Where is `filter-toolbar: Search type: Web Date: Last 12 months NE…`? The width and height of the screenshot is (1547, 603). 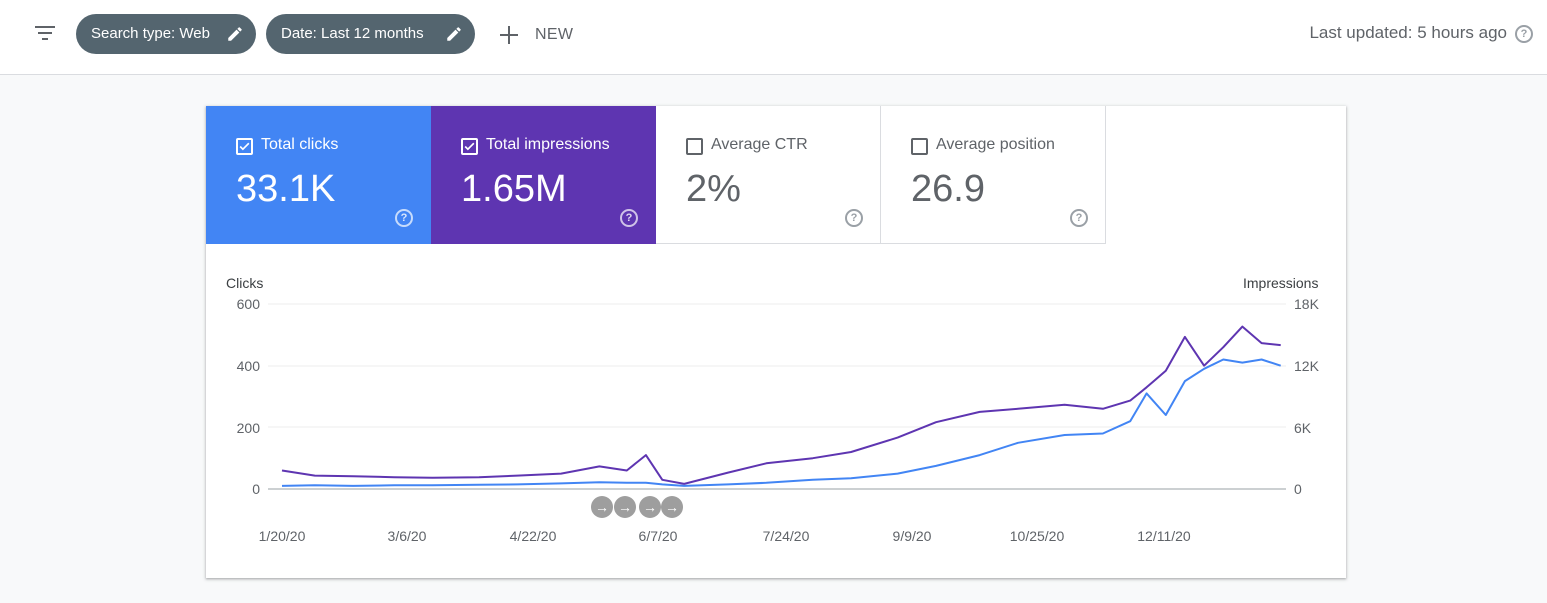
filter-toolbar: Search type: Web Date: Last 12 months NE… is located at coordinates (773, 37).